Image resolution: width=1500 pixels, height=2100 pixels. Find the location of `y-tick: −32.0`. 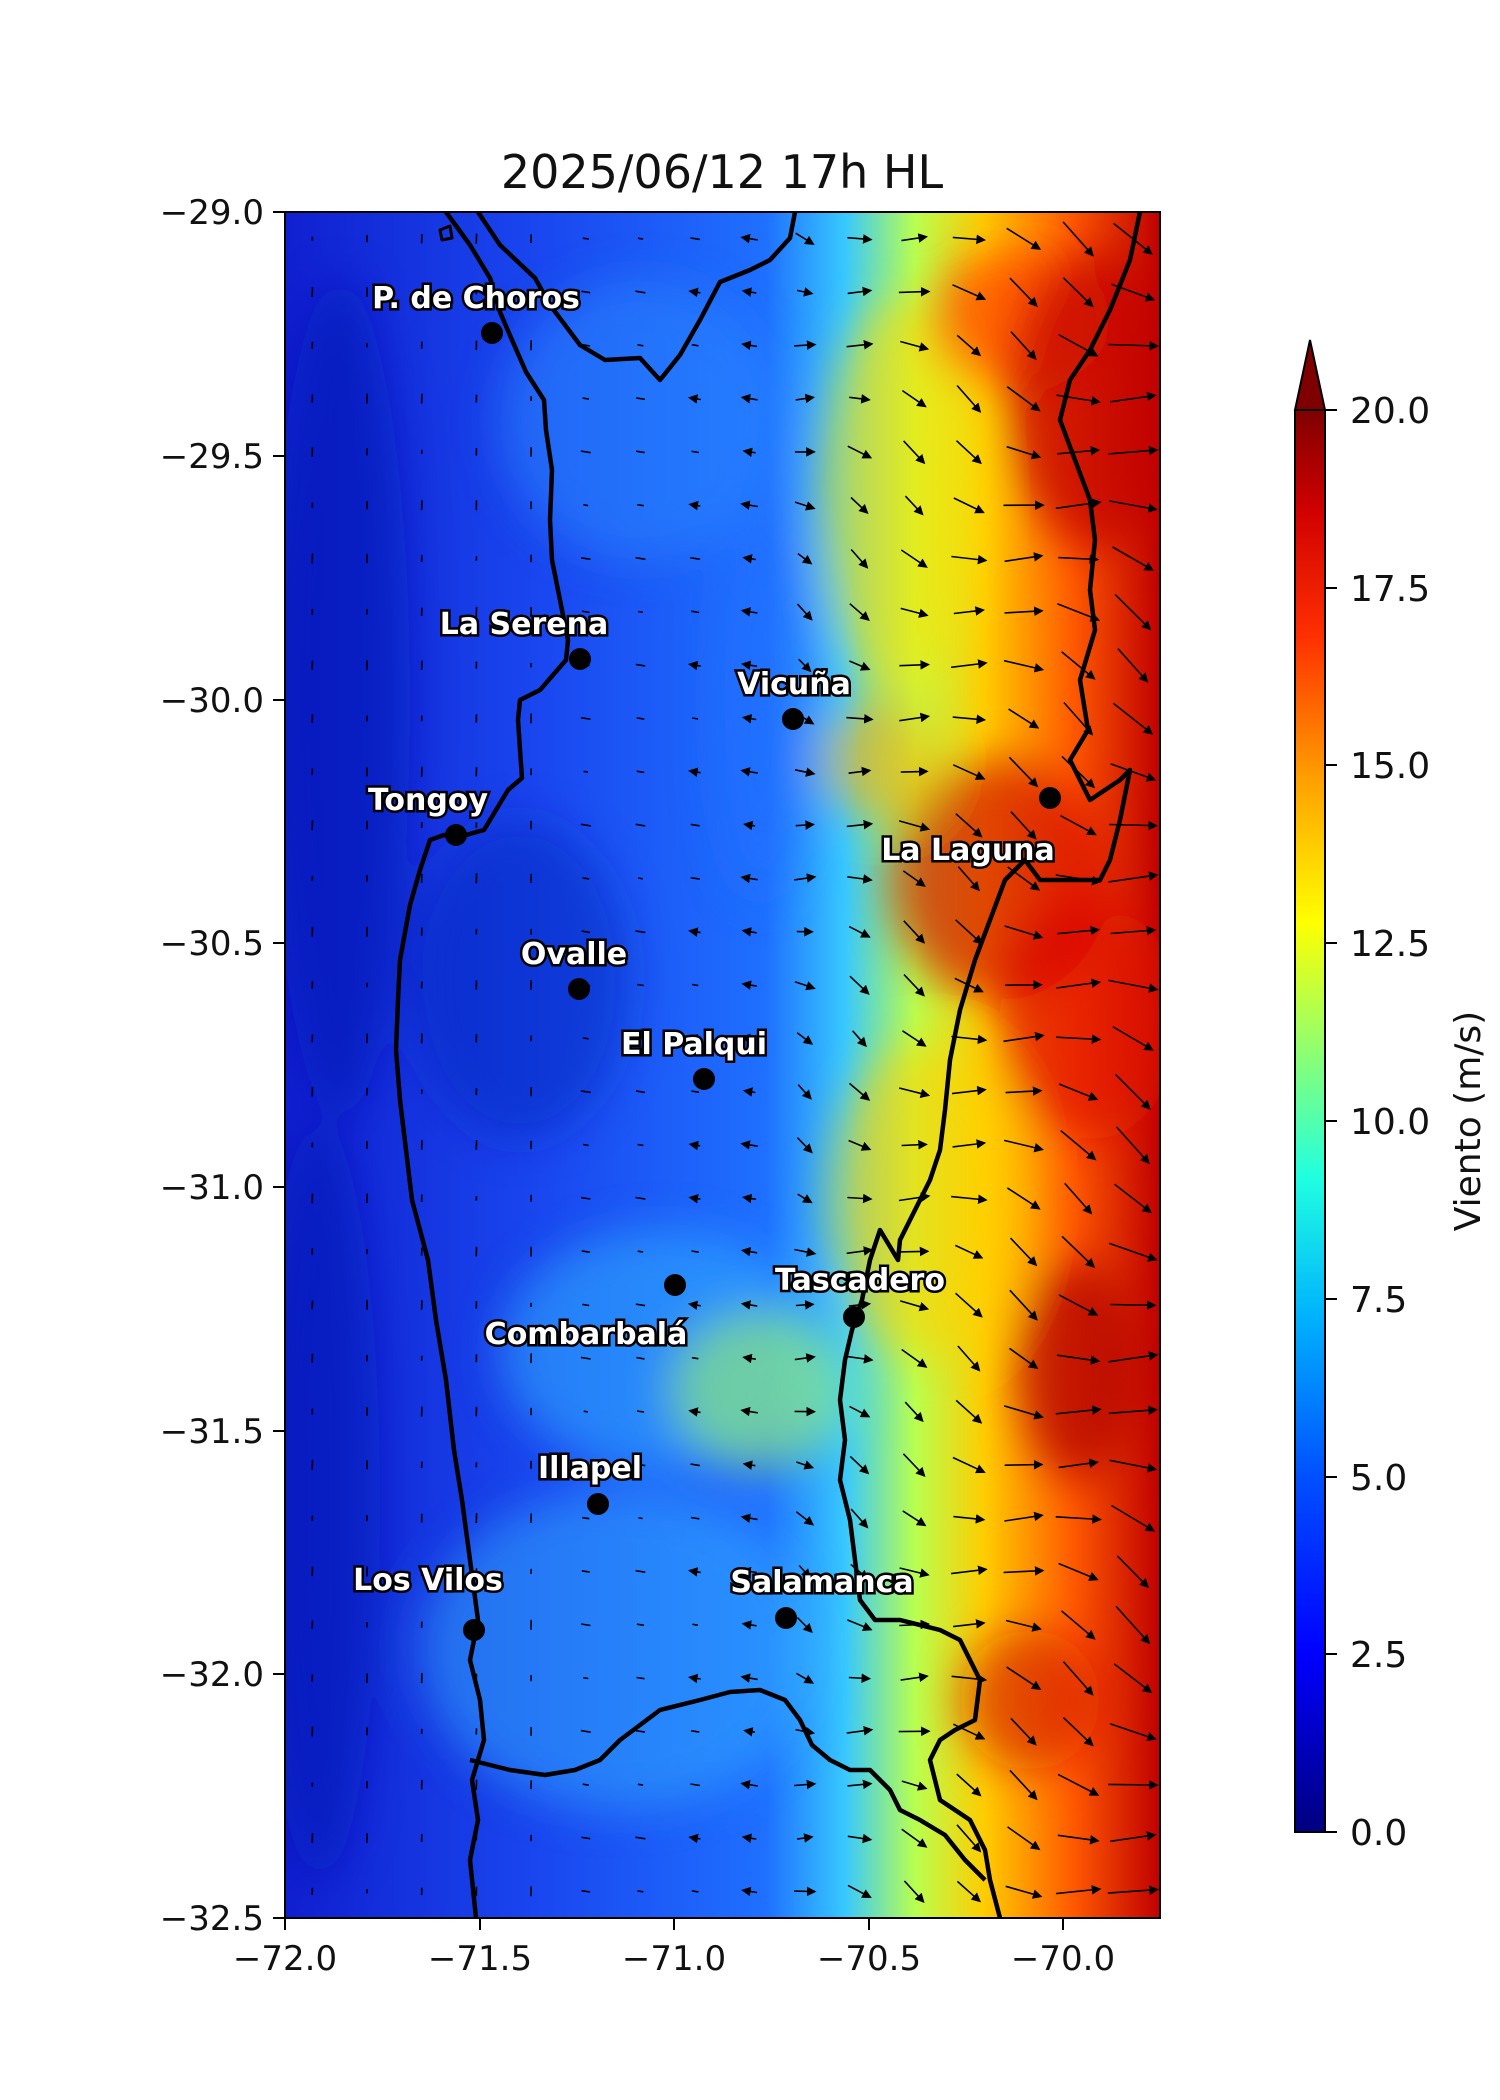

y-tick: −32.0 is located at coordinates (222, 1675).